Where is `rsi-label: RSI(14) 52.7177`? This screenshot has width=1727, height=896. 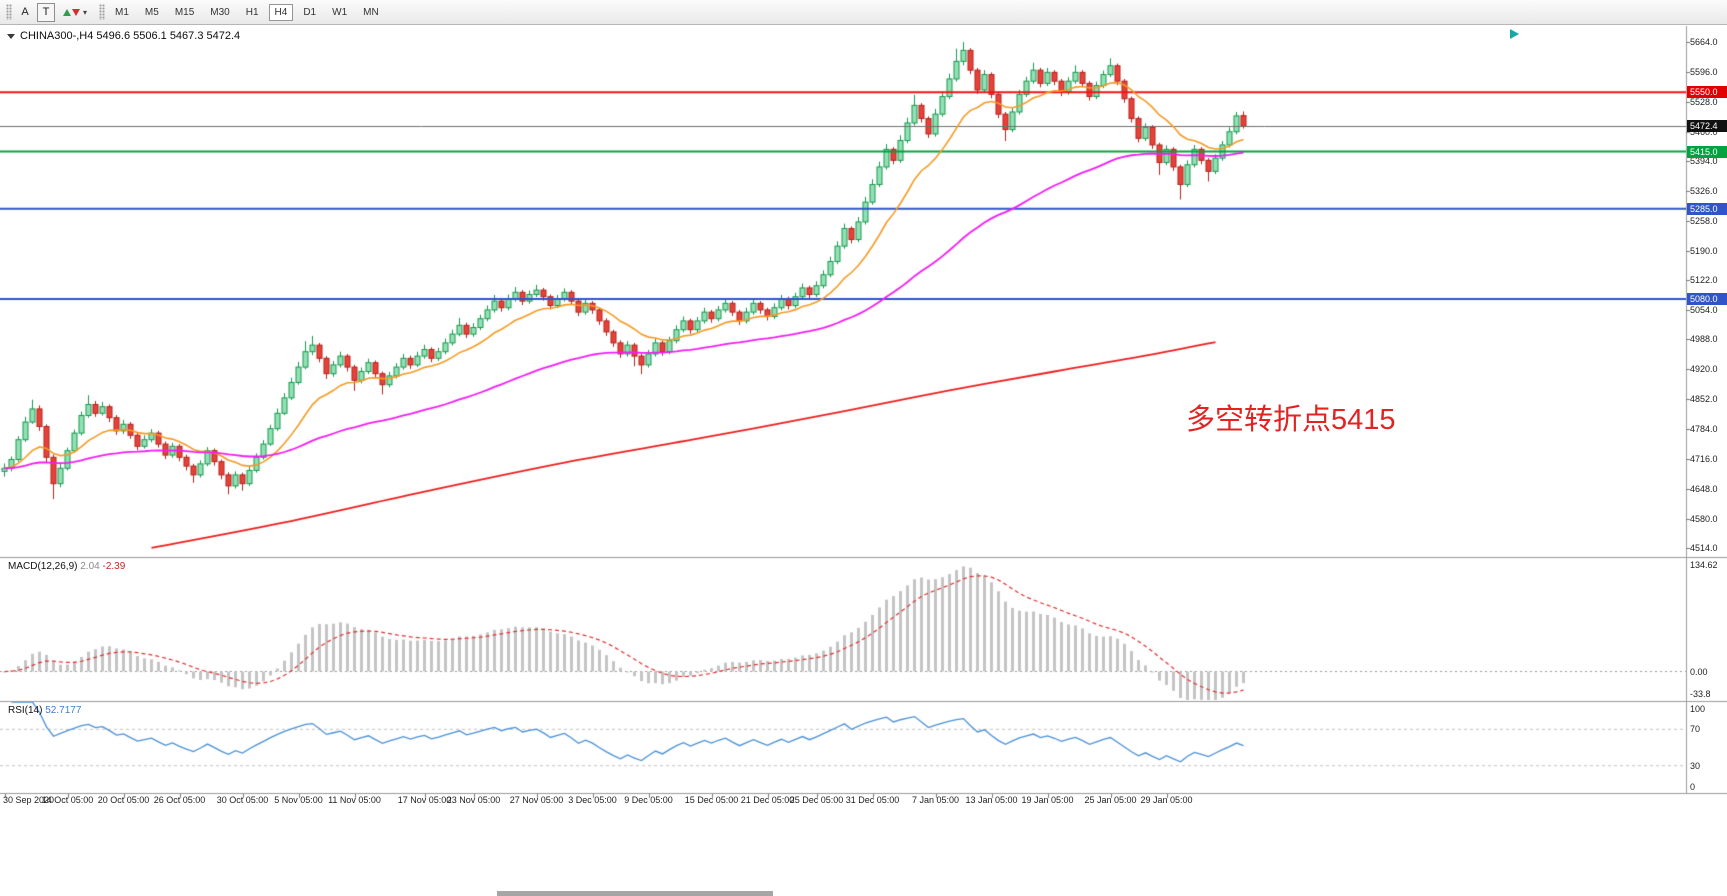
rsi-label: RSI(14) 52.7177 is located at coordinates (44, 710).